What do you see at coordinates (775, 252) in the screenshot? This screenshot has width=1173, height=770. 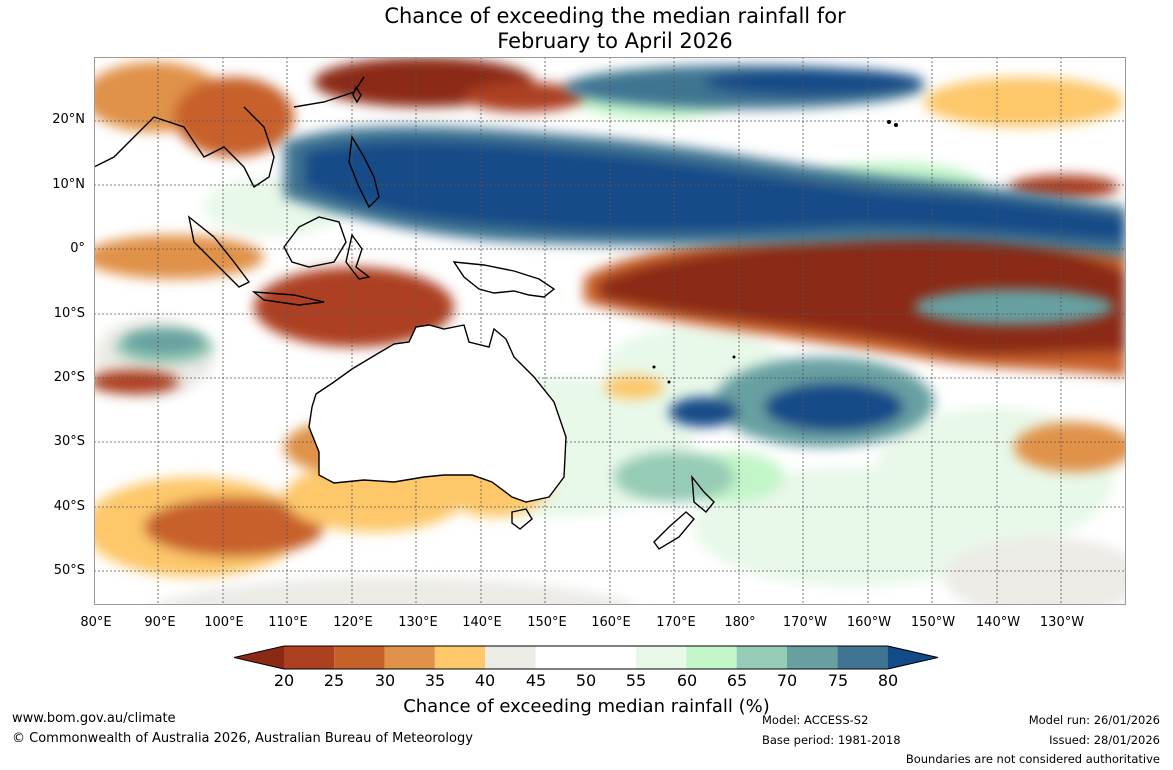 I see `pacific-islands` at bounding box center [775, 252].